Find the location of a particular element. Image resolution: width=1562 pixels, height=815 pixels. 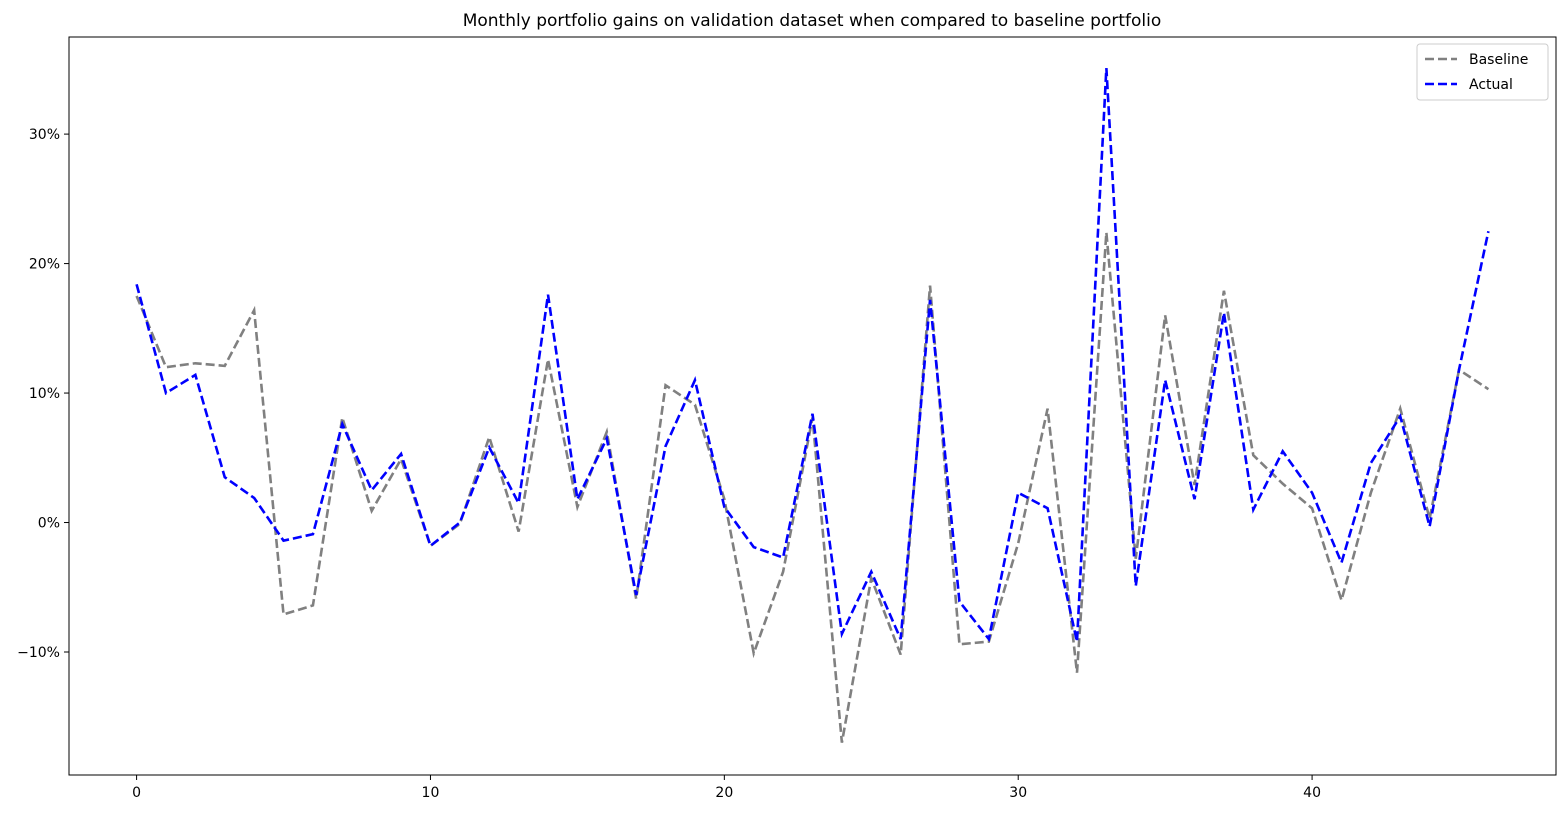

x-tick-label: 20 is located at coordinates (724, 793).